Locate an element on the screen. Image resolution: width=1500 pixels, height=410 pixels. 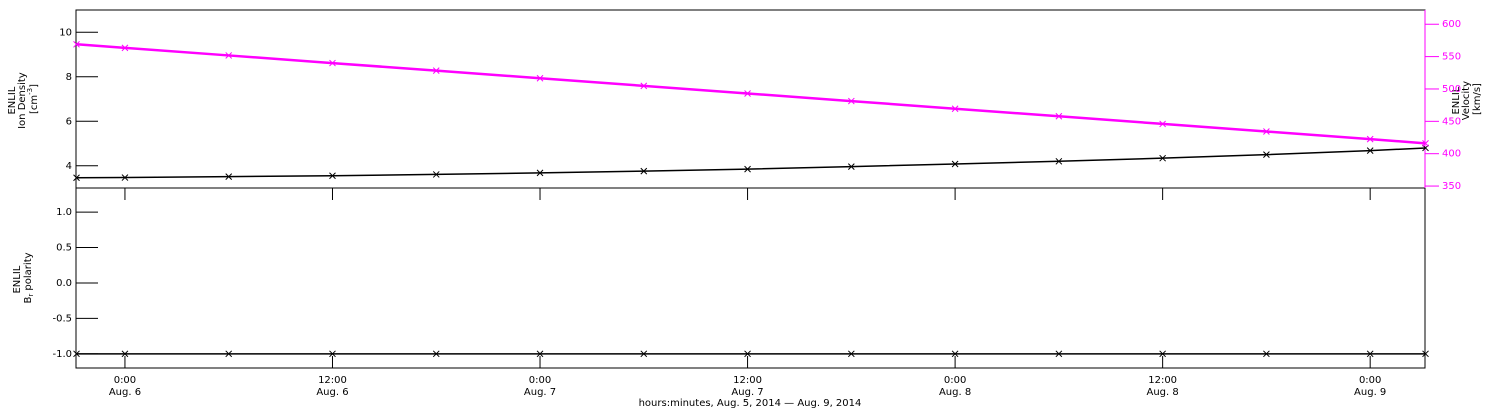
y2-label: ENLIL Velocity [km/s] is located at coordinates (1467, 99).